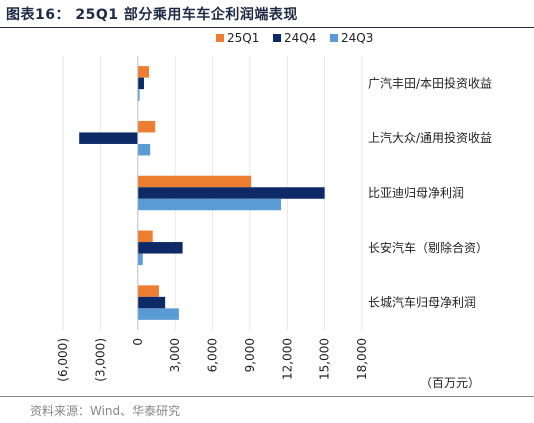  What do you see at coordinates (277, 38) in the screenshot?
I see `legend-swatch-24q4` at bounding box center [277, 38].